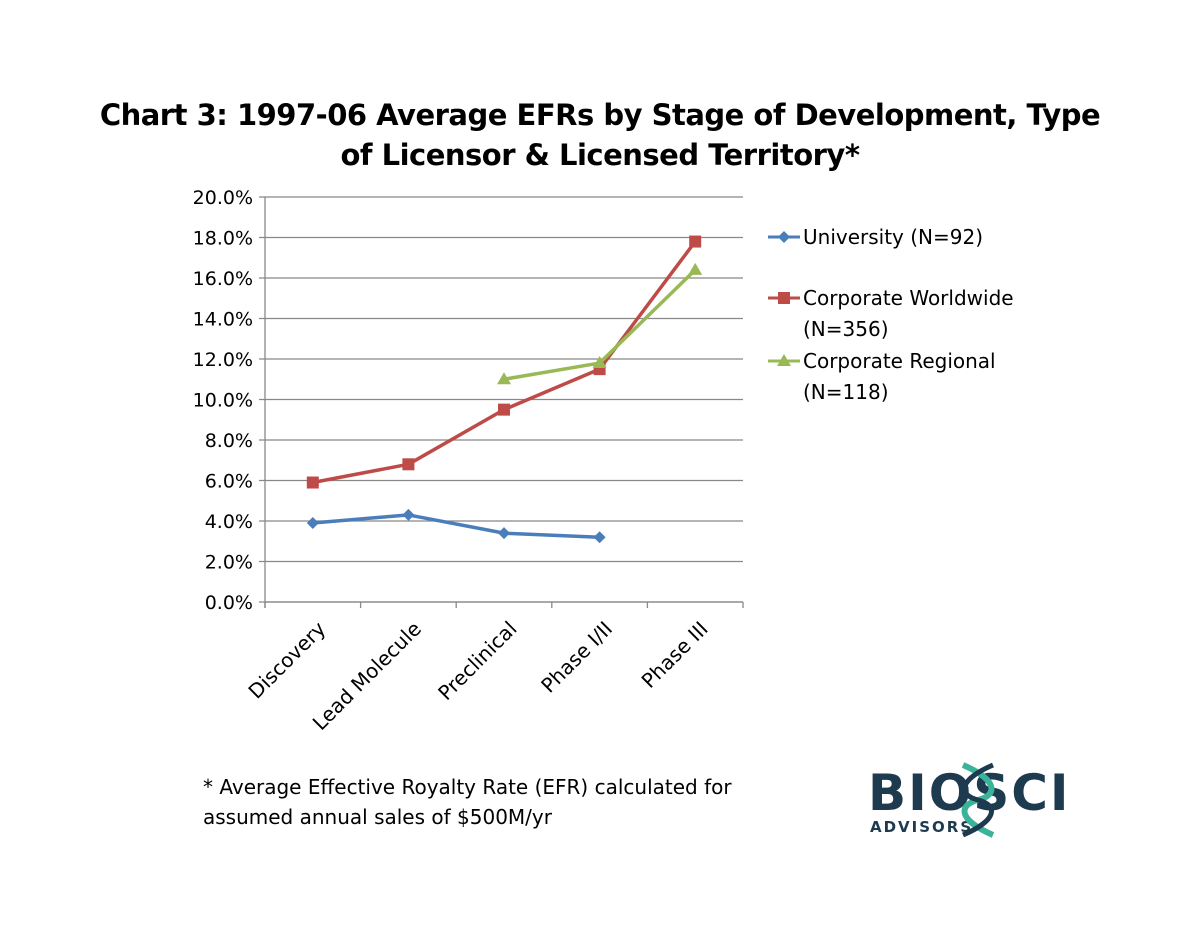 The image size is (1200, 927). What do you see at coordinates (229, 563) in the screenshot?
I see `y-tick-label: 2.0%` at bounding box center [229, 563].